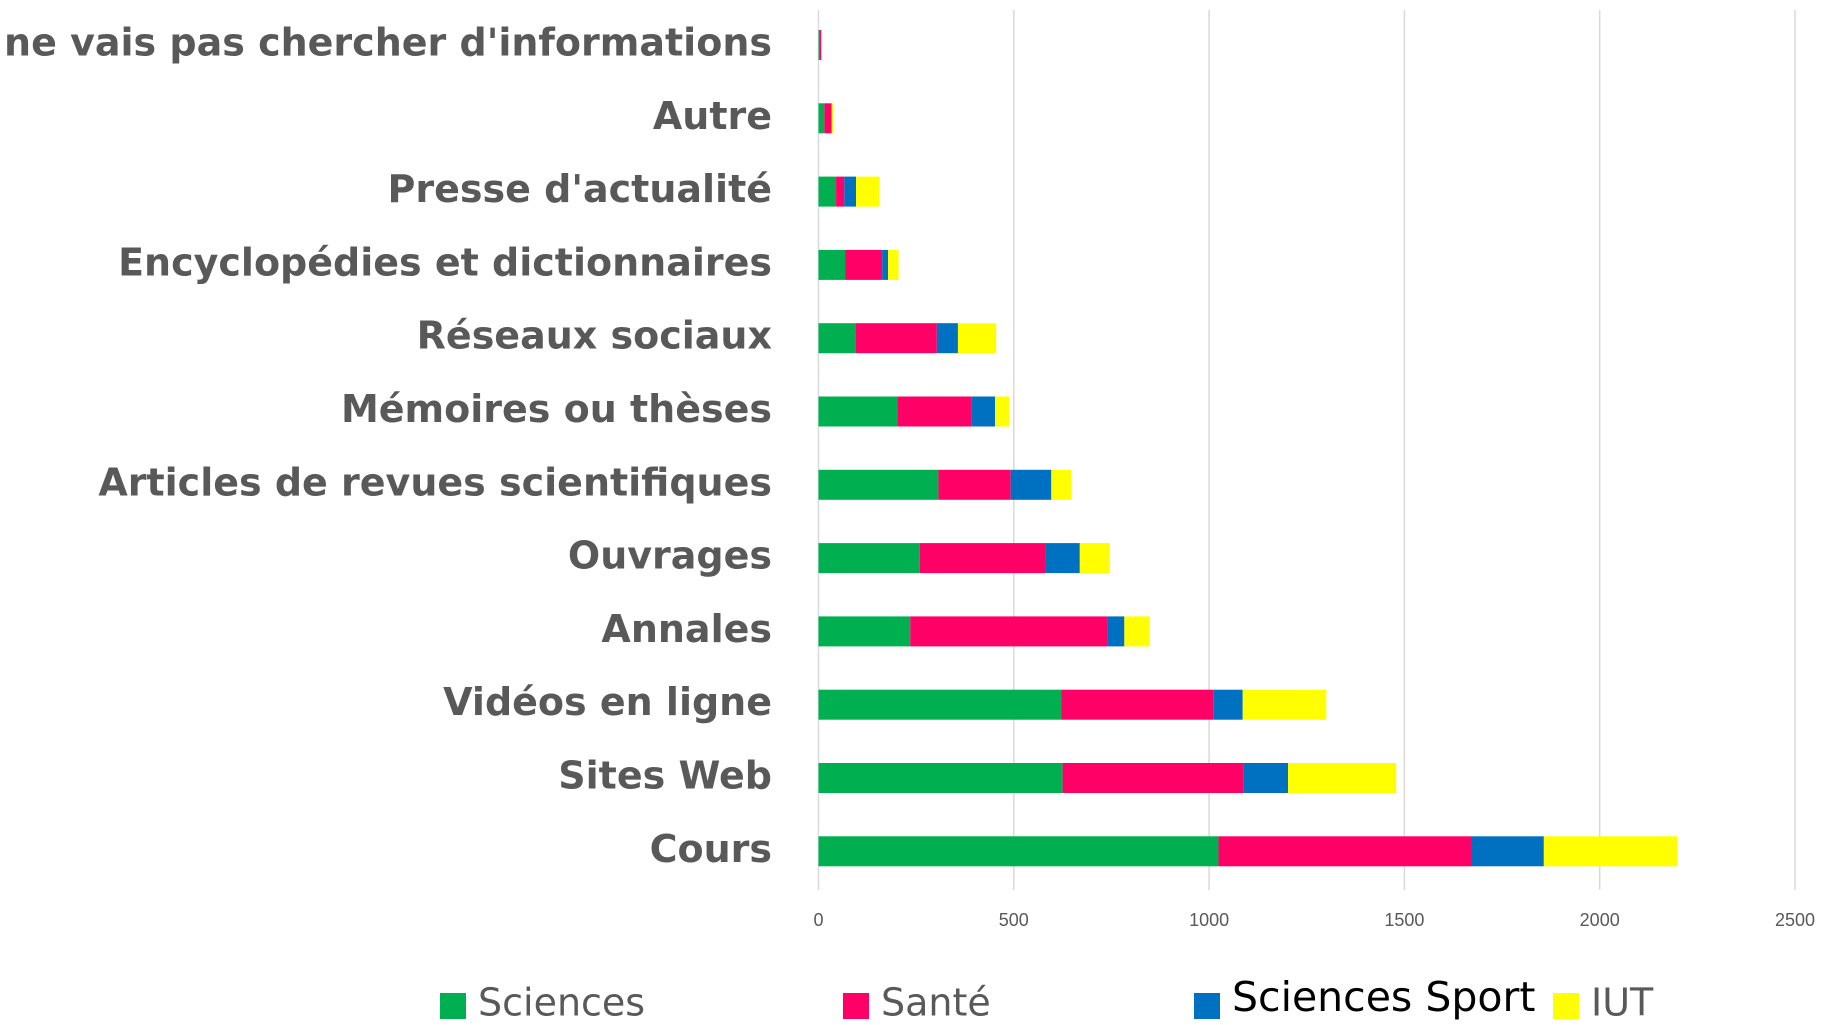 Image resolution: width=1823 pixels, height=1025 pixels. I want to click on y-tick-label: Cours, so click(711, 849).